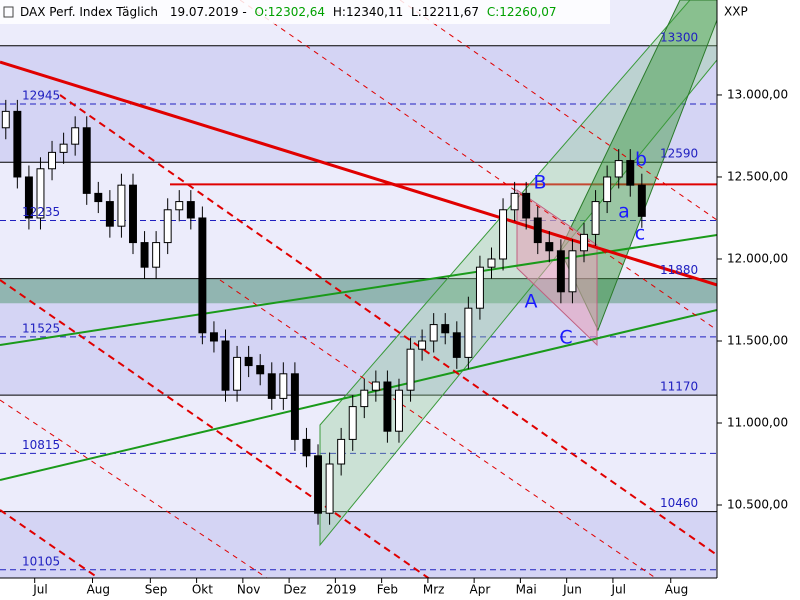 The width and height of the screenshot is (800, 600). Describe the element at coordinates (679, 37) in the screenshot. I see `level-label: 13300` at that location.